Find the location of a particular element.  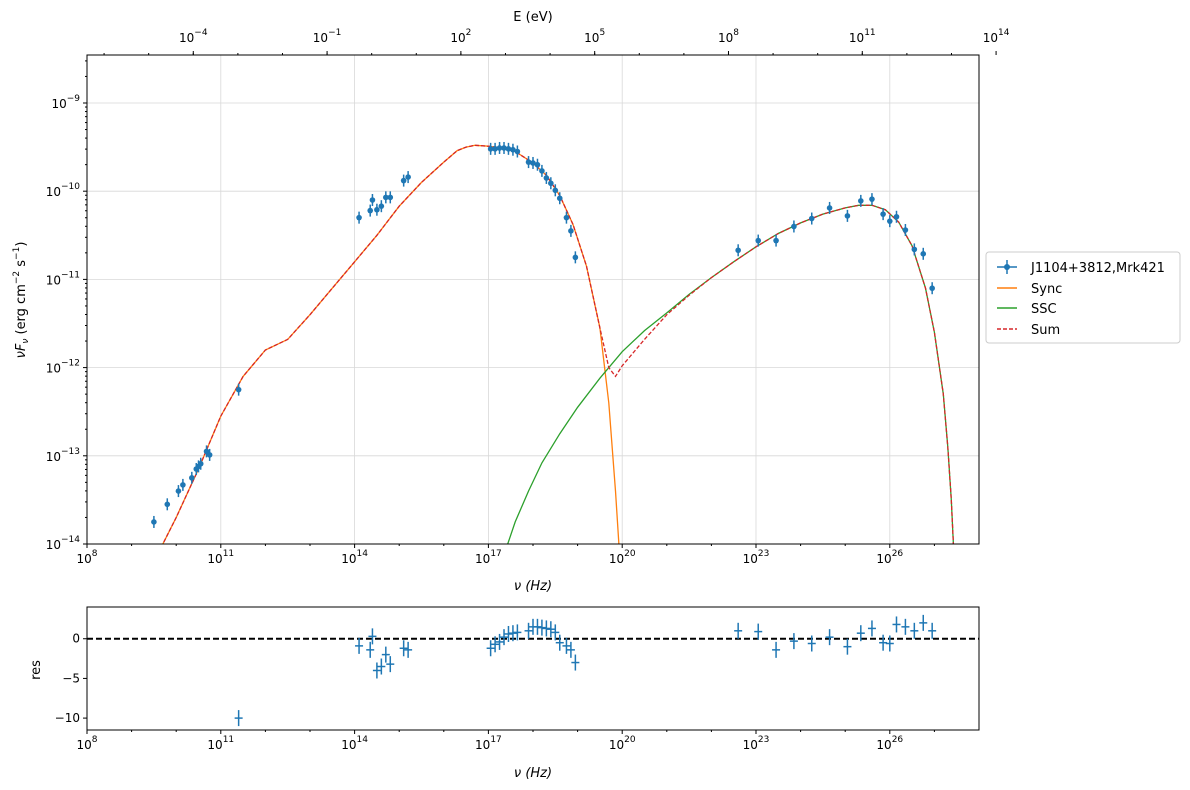

top-tick-label: 10¹⁴ is located at coordinates (996, 36).